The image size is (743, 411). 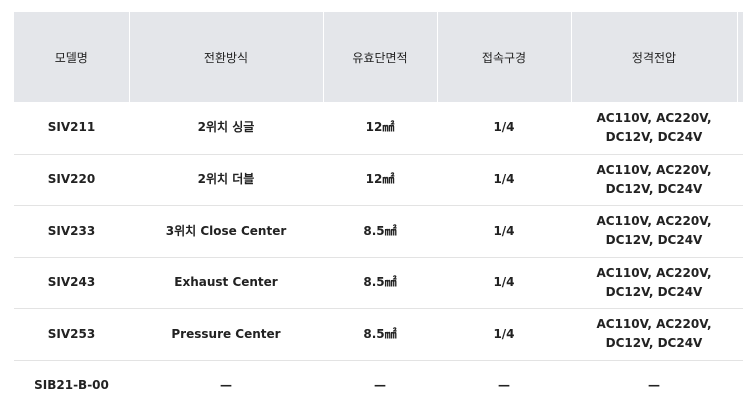 I want to click on cell-effective-area: —, so click(x=380, y=385).